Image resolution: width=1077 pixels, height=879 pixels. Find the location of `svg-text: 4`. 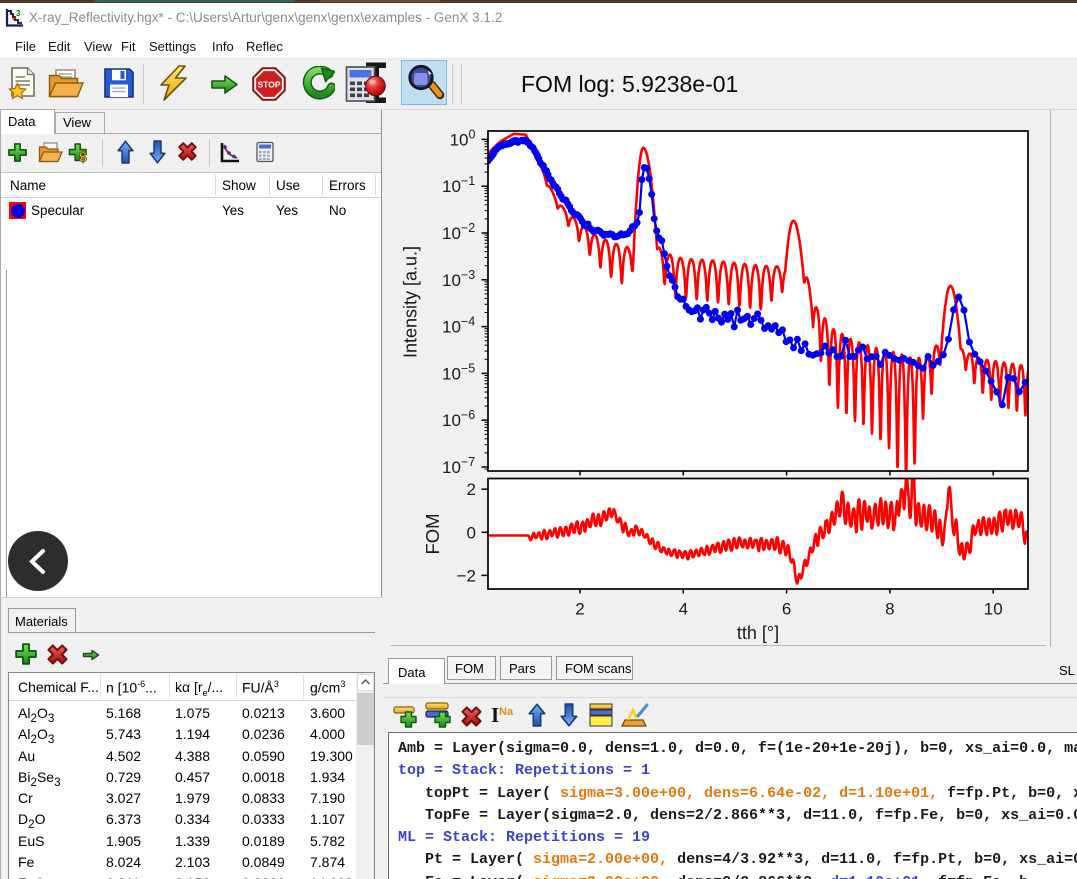

svg-text: 4 is located at coordinates (683, 609).